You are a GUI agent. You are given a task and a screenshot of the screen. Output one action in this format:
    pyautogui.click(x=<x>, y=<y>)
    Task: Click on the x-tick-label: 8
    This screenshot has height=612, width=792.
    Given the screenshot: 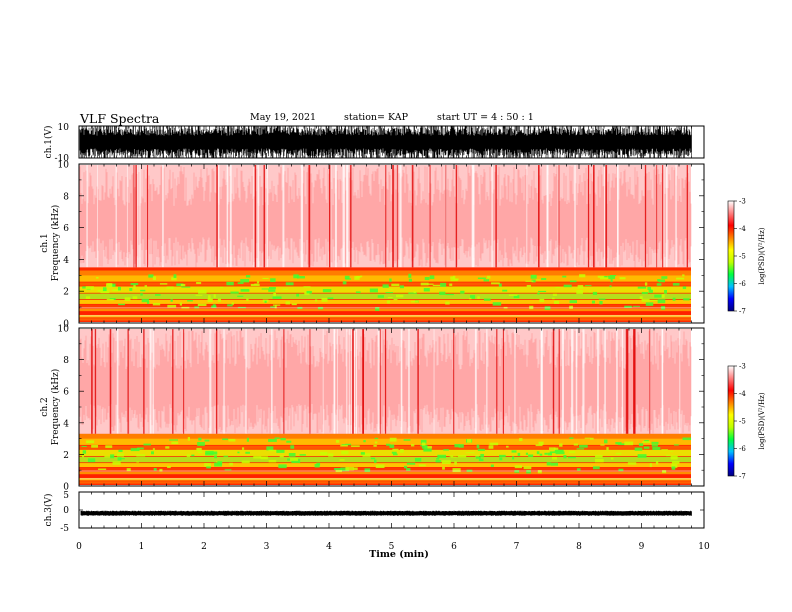 What is the action you would take?
    pyautogui.click(x=579, y=547)
    